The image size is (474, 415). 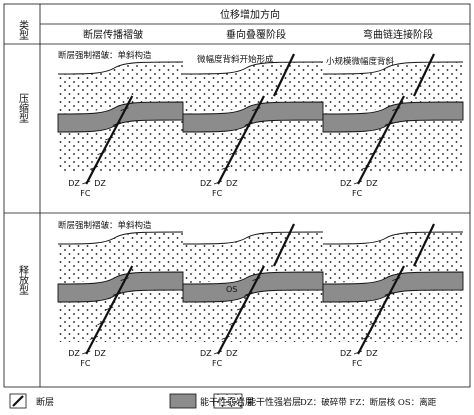 What do you see at coordinates (183, 401) in the screenshot?
I see `legend-ductile-swatch` at bounding box center [183, 401].